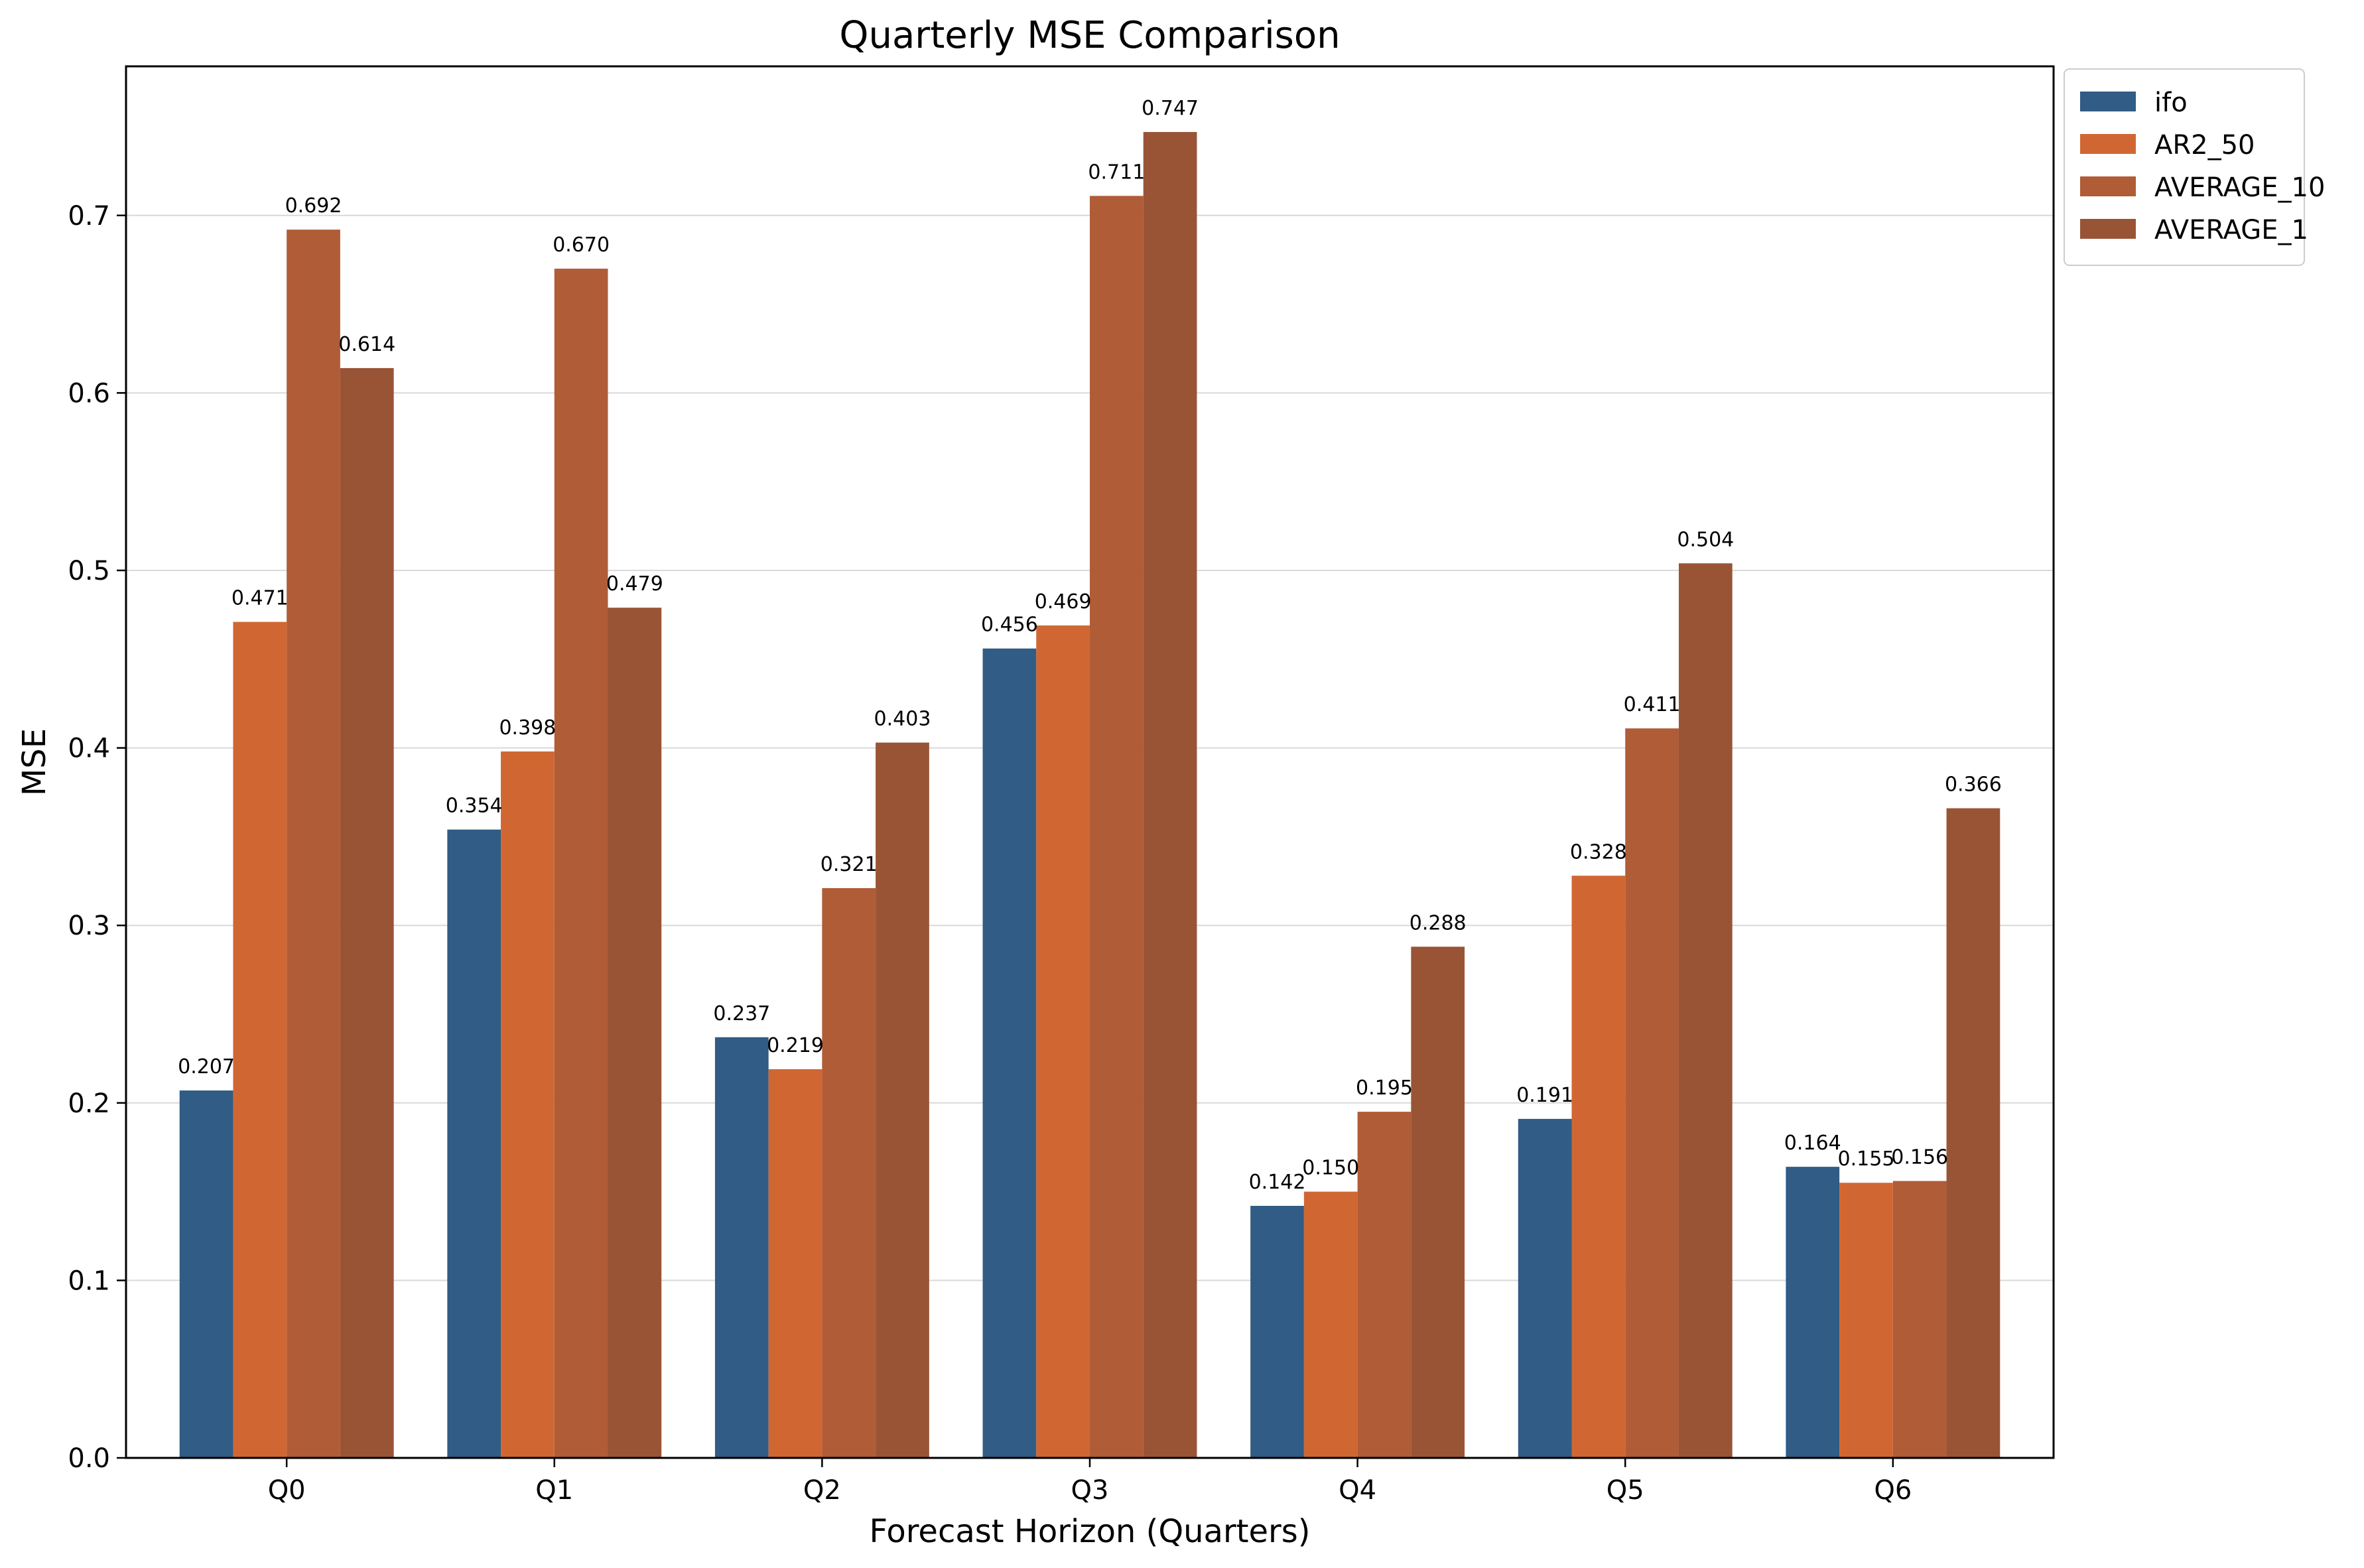 This screenshot has height=1568, width=2364. I want to click on bar-value-label: 0.288, so click(1438, 923).